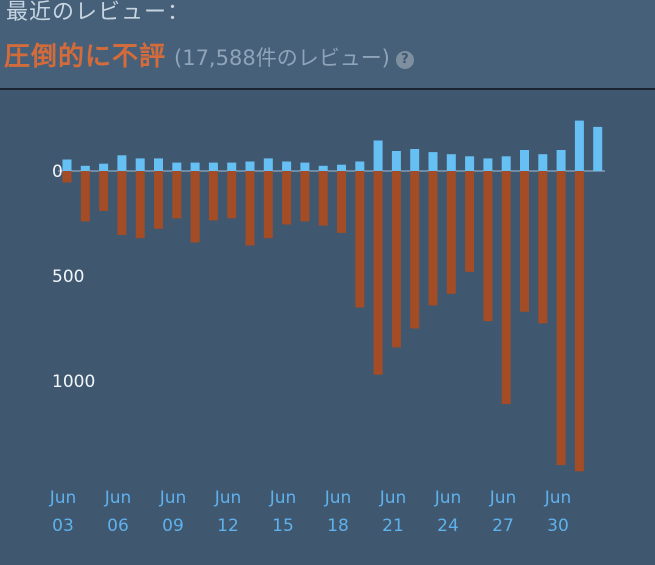 This screenshot has width=655, height=565. I want to click on x-tick-label: Jun 18, so click(338, 512).